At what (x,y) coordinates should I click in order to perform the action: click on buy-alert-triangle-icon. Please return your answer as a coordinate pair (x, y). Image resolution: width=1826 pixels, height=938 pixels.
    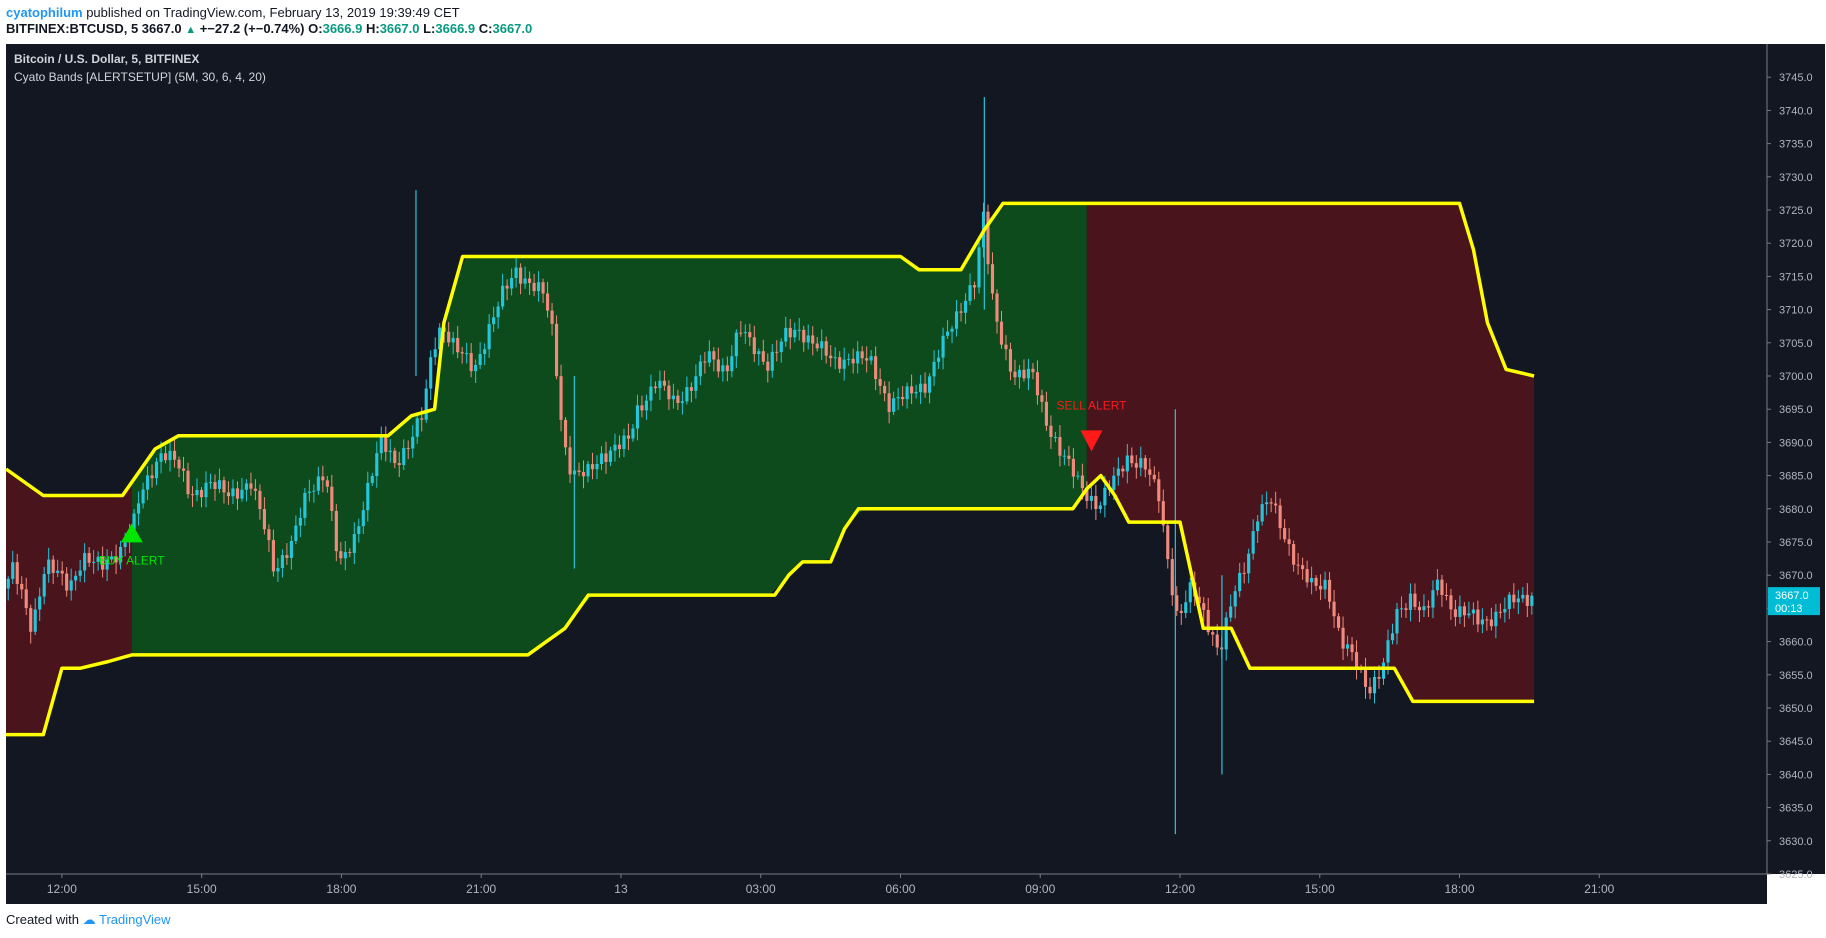
    Looking at the image, I should click on (131, 533).